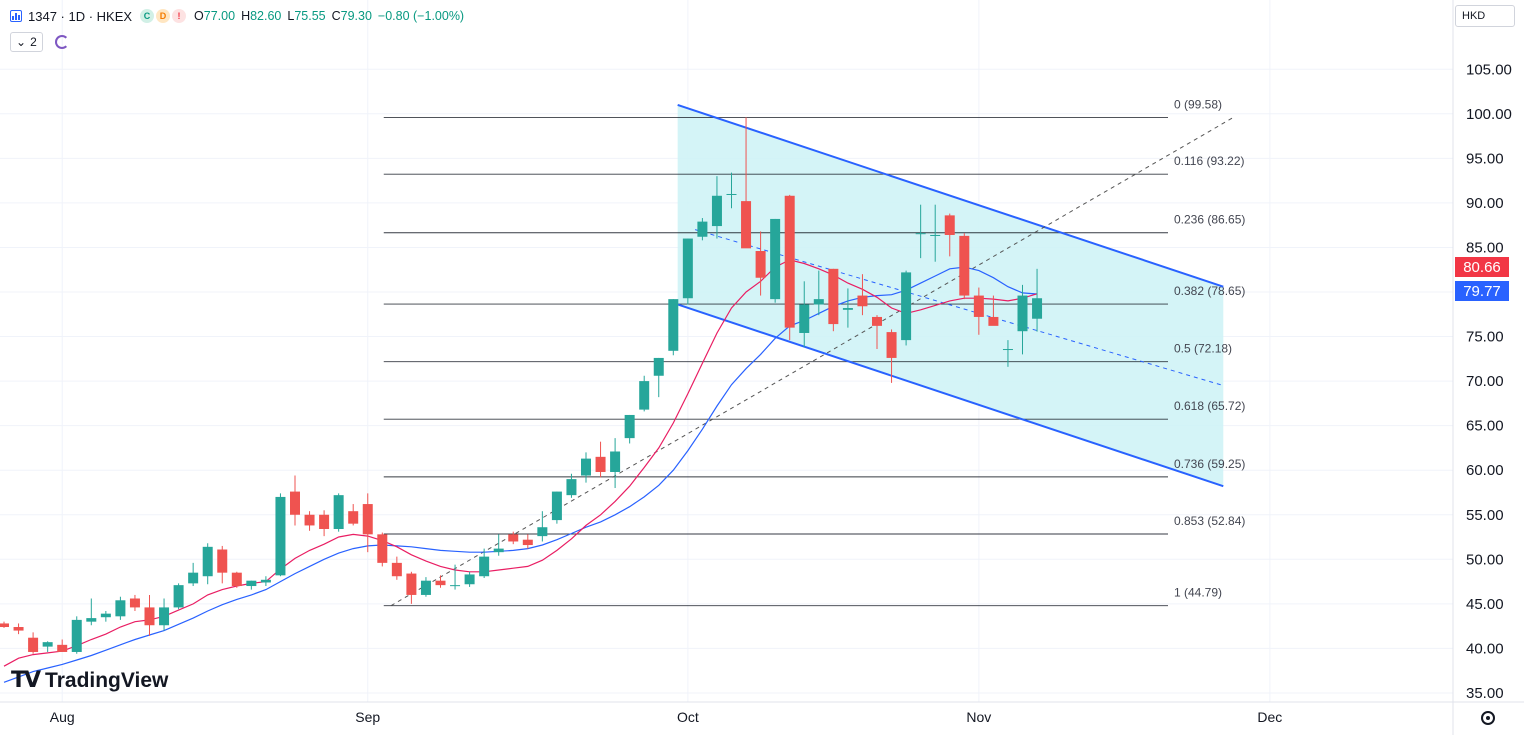 This screenshot has width=1524, height=735. What do you see at coordinates (16, 16) in the screenshot?
I see `chart-type-icon` at bounding box center [16, 16].